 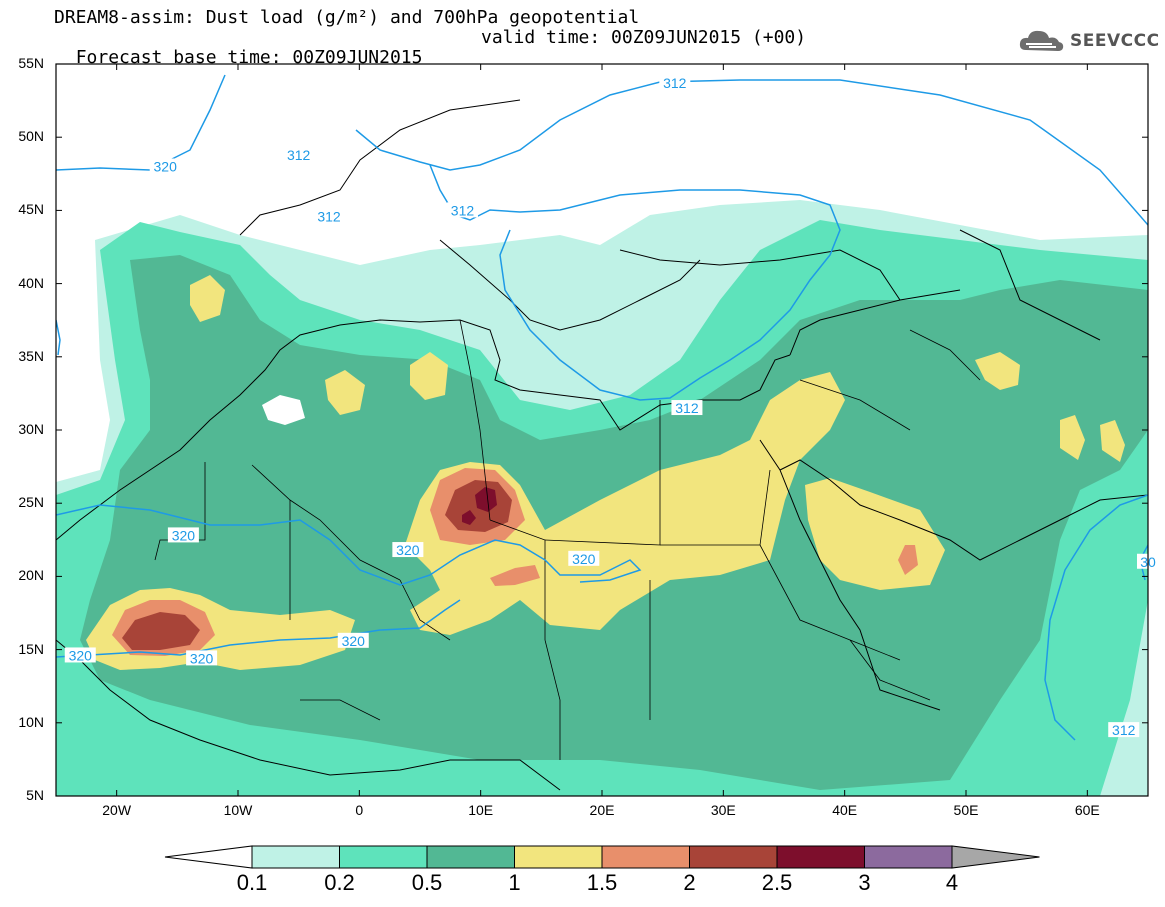 I want to click on lat-label: 15N, so click(x=31, y=648).